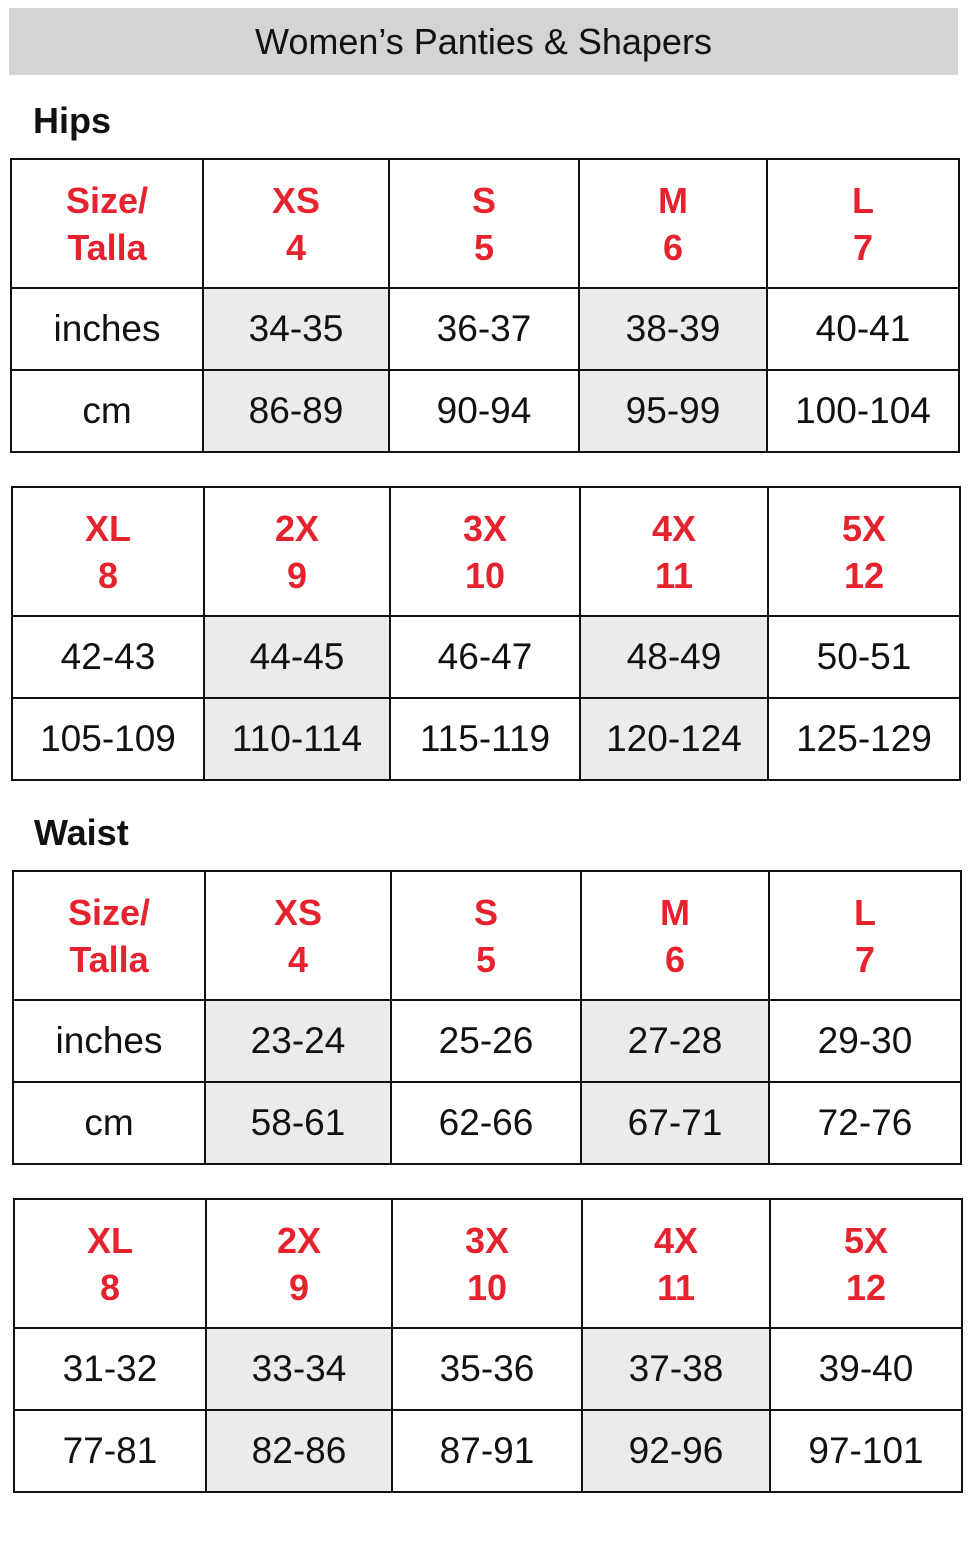 The width and height of the screenshot is (970, 1557). Describe the element at coordinates (676, 1369) in the screenshot. I see `measurement-cell: 37-38` at that location.